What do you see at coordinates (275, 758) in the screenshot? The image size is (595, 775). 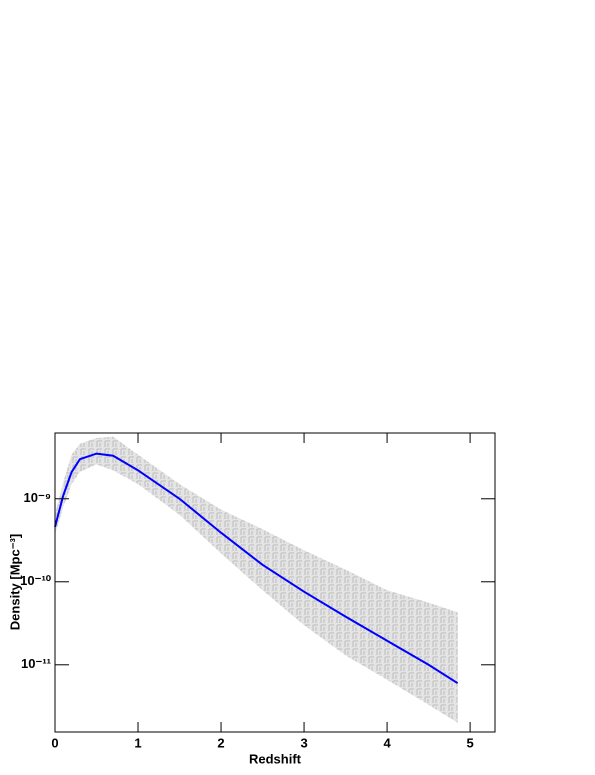 I see `x-axis-label: Redshift` at bounding box center [275, 758].